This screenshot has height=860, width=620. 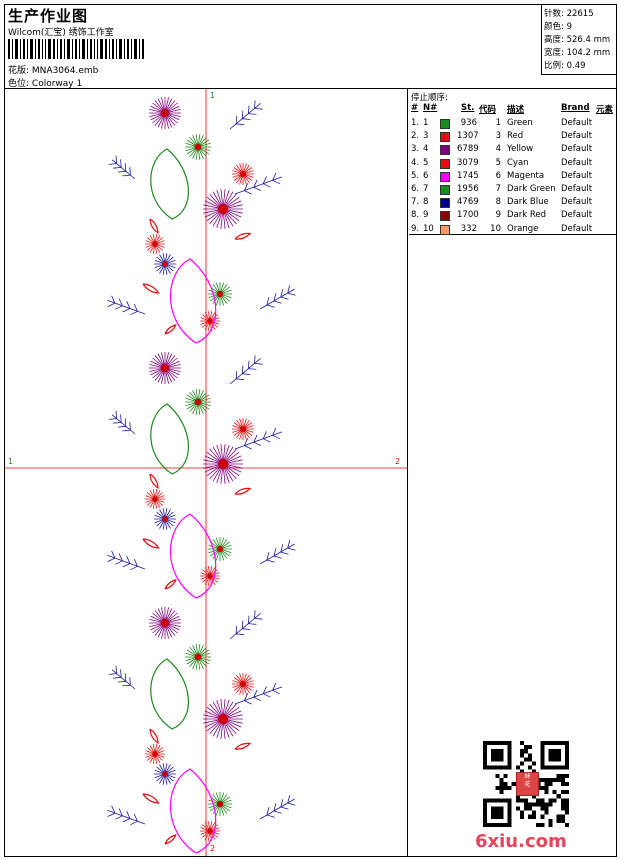 I want to click on paisley-green, so click(x=169, y=439).